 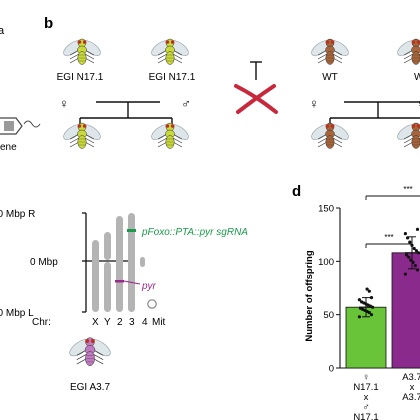 I want to click on wt-fly-bottom-left, so click(x=330, y=135).